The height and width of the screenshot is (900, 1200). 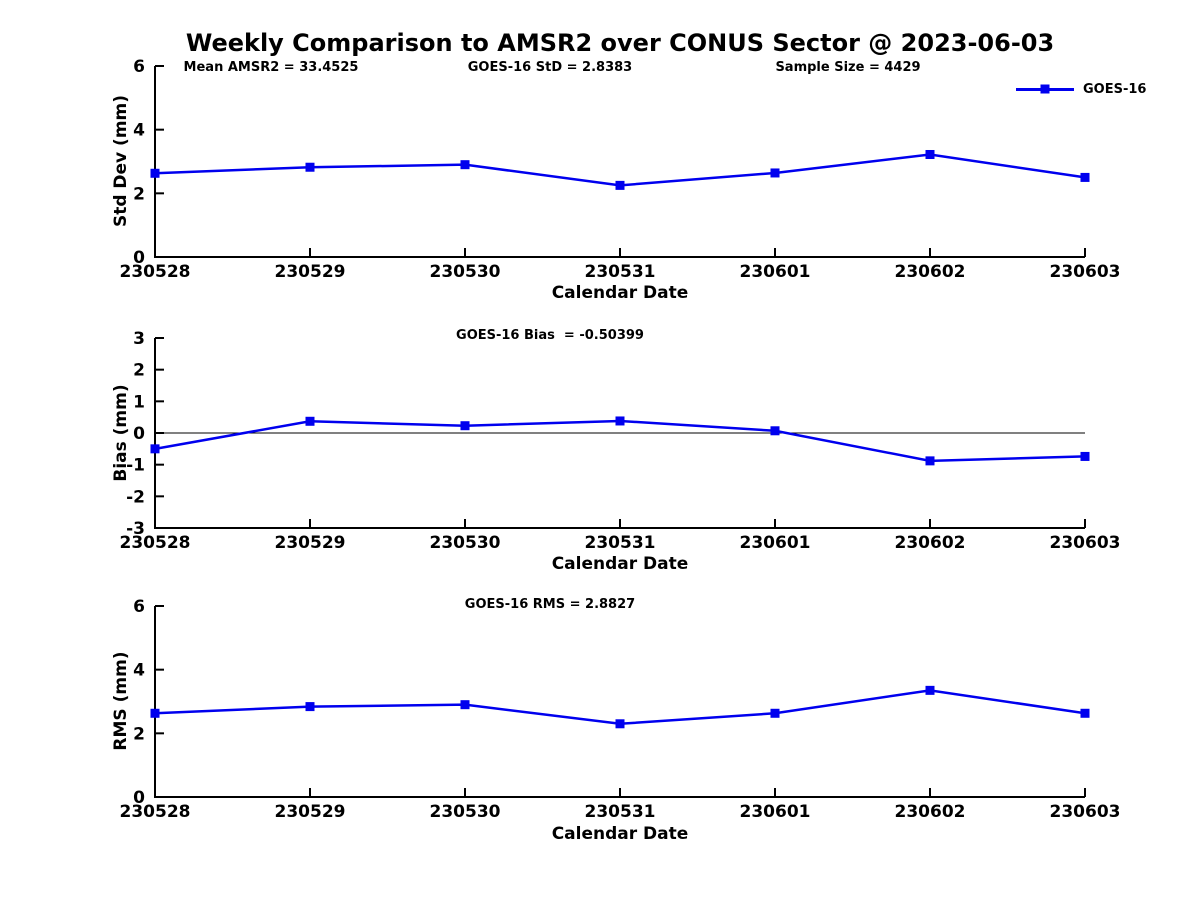 What do you see at coordinates (121, 433) in the screenshot?
I see `y-axis-label-bias: Bias (mm)` at bounding box center [121, 433].